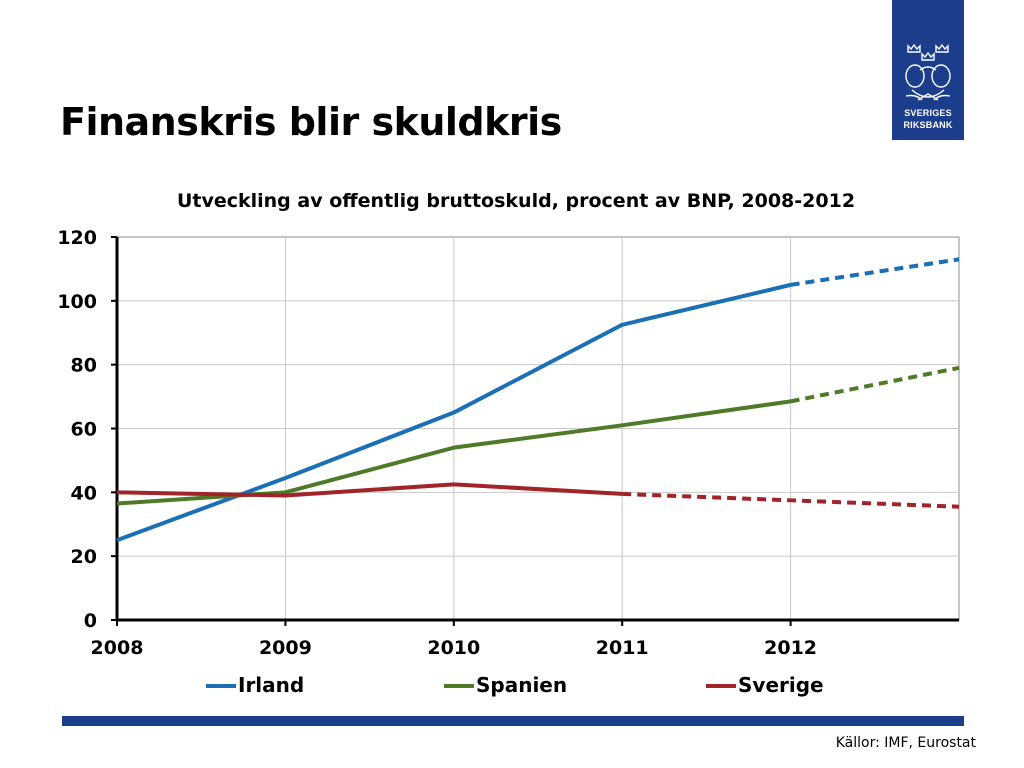  Describe the element at coordinates (84, 557) in the screenshot. I see `y-tick-label: 20` at that location.